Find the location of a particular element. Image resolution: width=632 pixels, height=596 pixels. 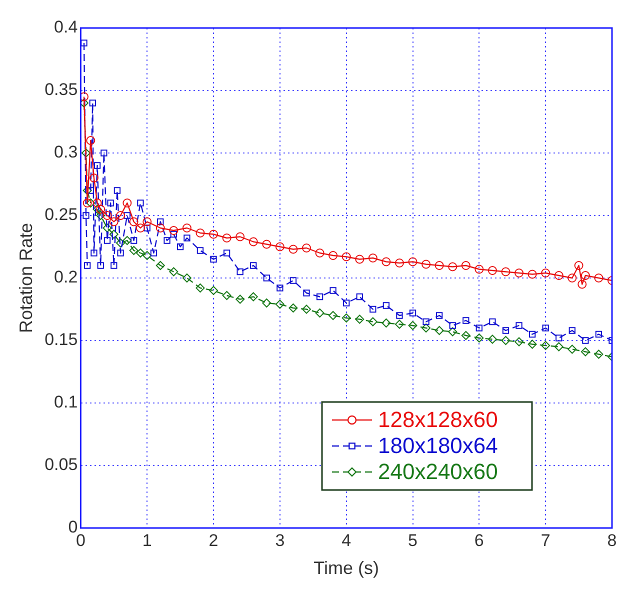

y-axis-title: Rotation Rate is located at coordinates (26, 278).